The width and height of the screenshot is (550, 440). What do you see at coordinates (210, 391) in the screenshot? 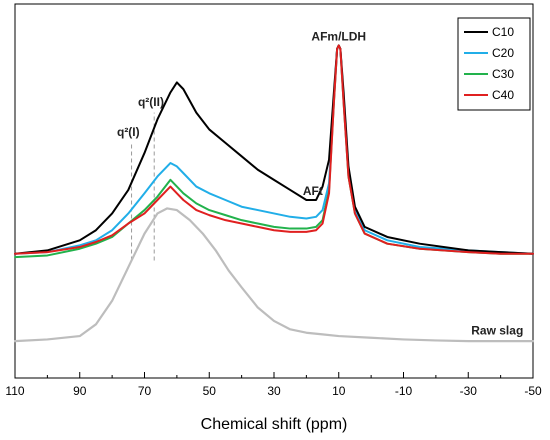
I see `x-tick-label: 50` at bounding box center [210, 391].